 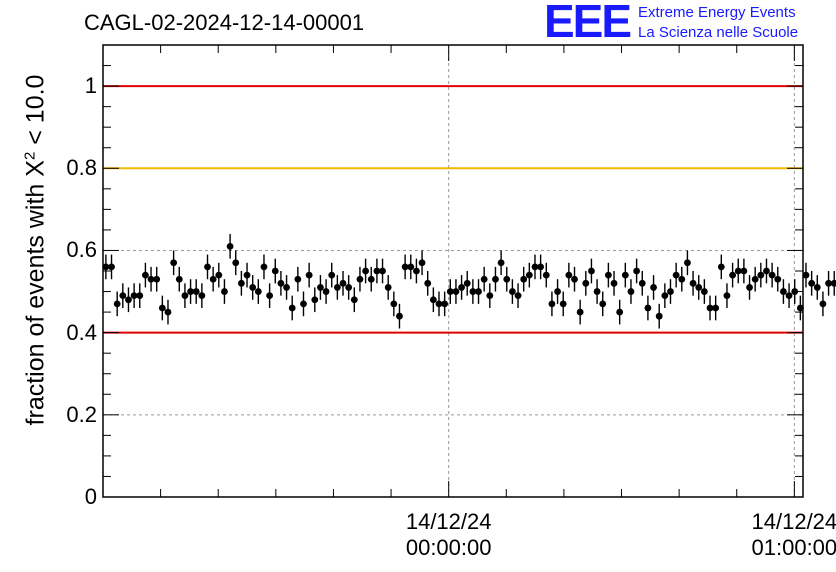 What do you see at coordinates (793, 547) in the screenshot?
I see `x-tick-label-time: 01:00:00` at bounding box center [793, 547].